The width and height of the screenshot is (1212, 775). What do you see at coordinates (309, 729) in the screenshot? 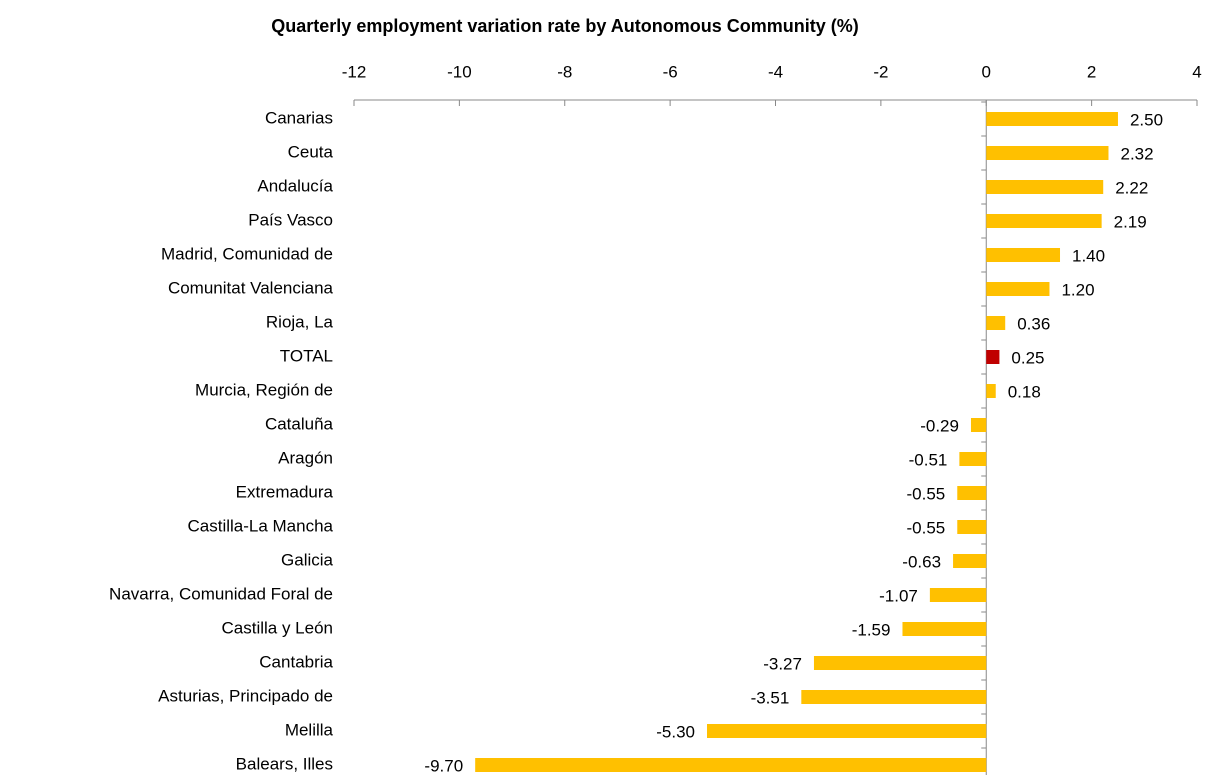
I see `y-tick-label: Melilla` at bounding box center [309, 729].